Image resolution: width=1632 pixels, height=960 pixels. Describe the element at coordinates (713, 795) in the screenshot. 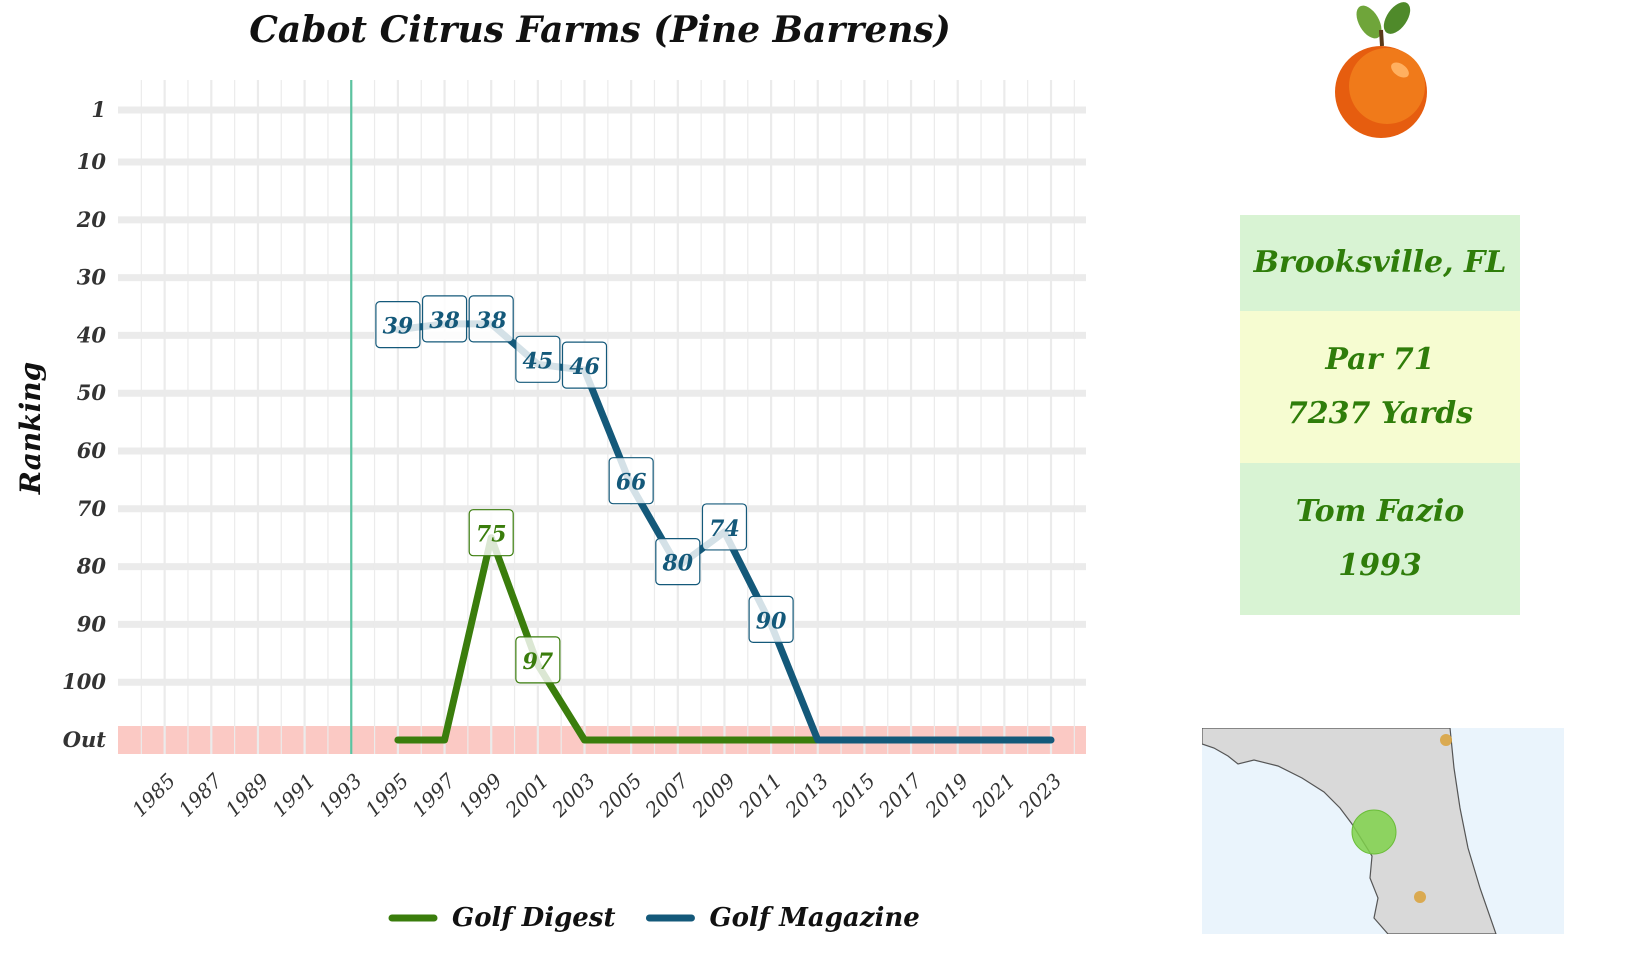

I see `x-tick-label: 2009` at that location.